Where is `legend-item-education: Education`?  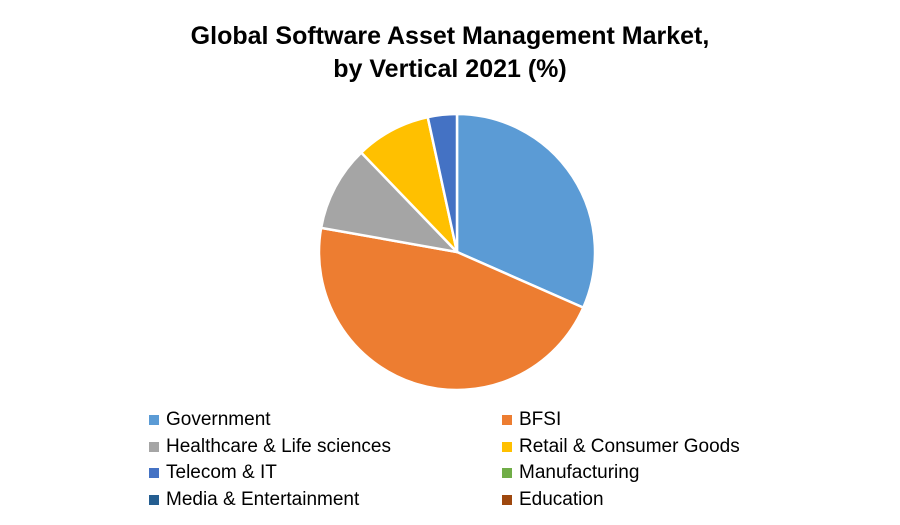 legend-item-education: Education is located at coordinates (645, 500).